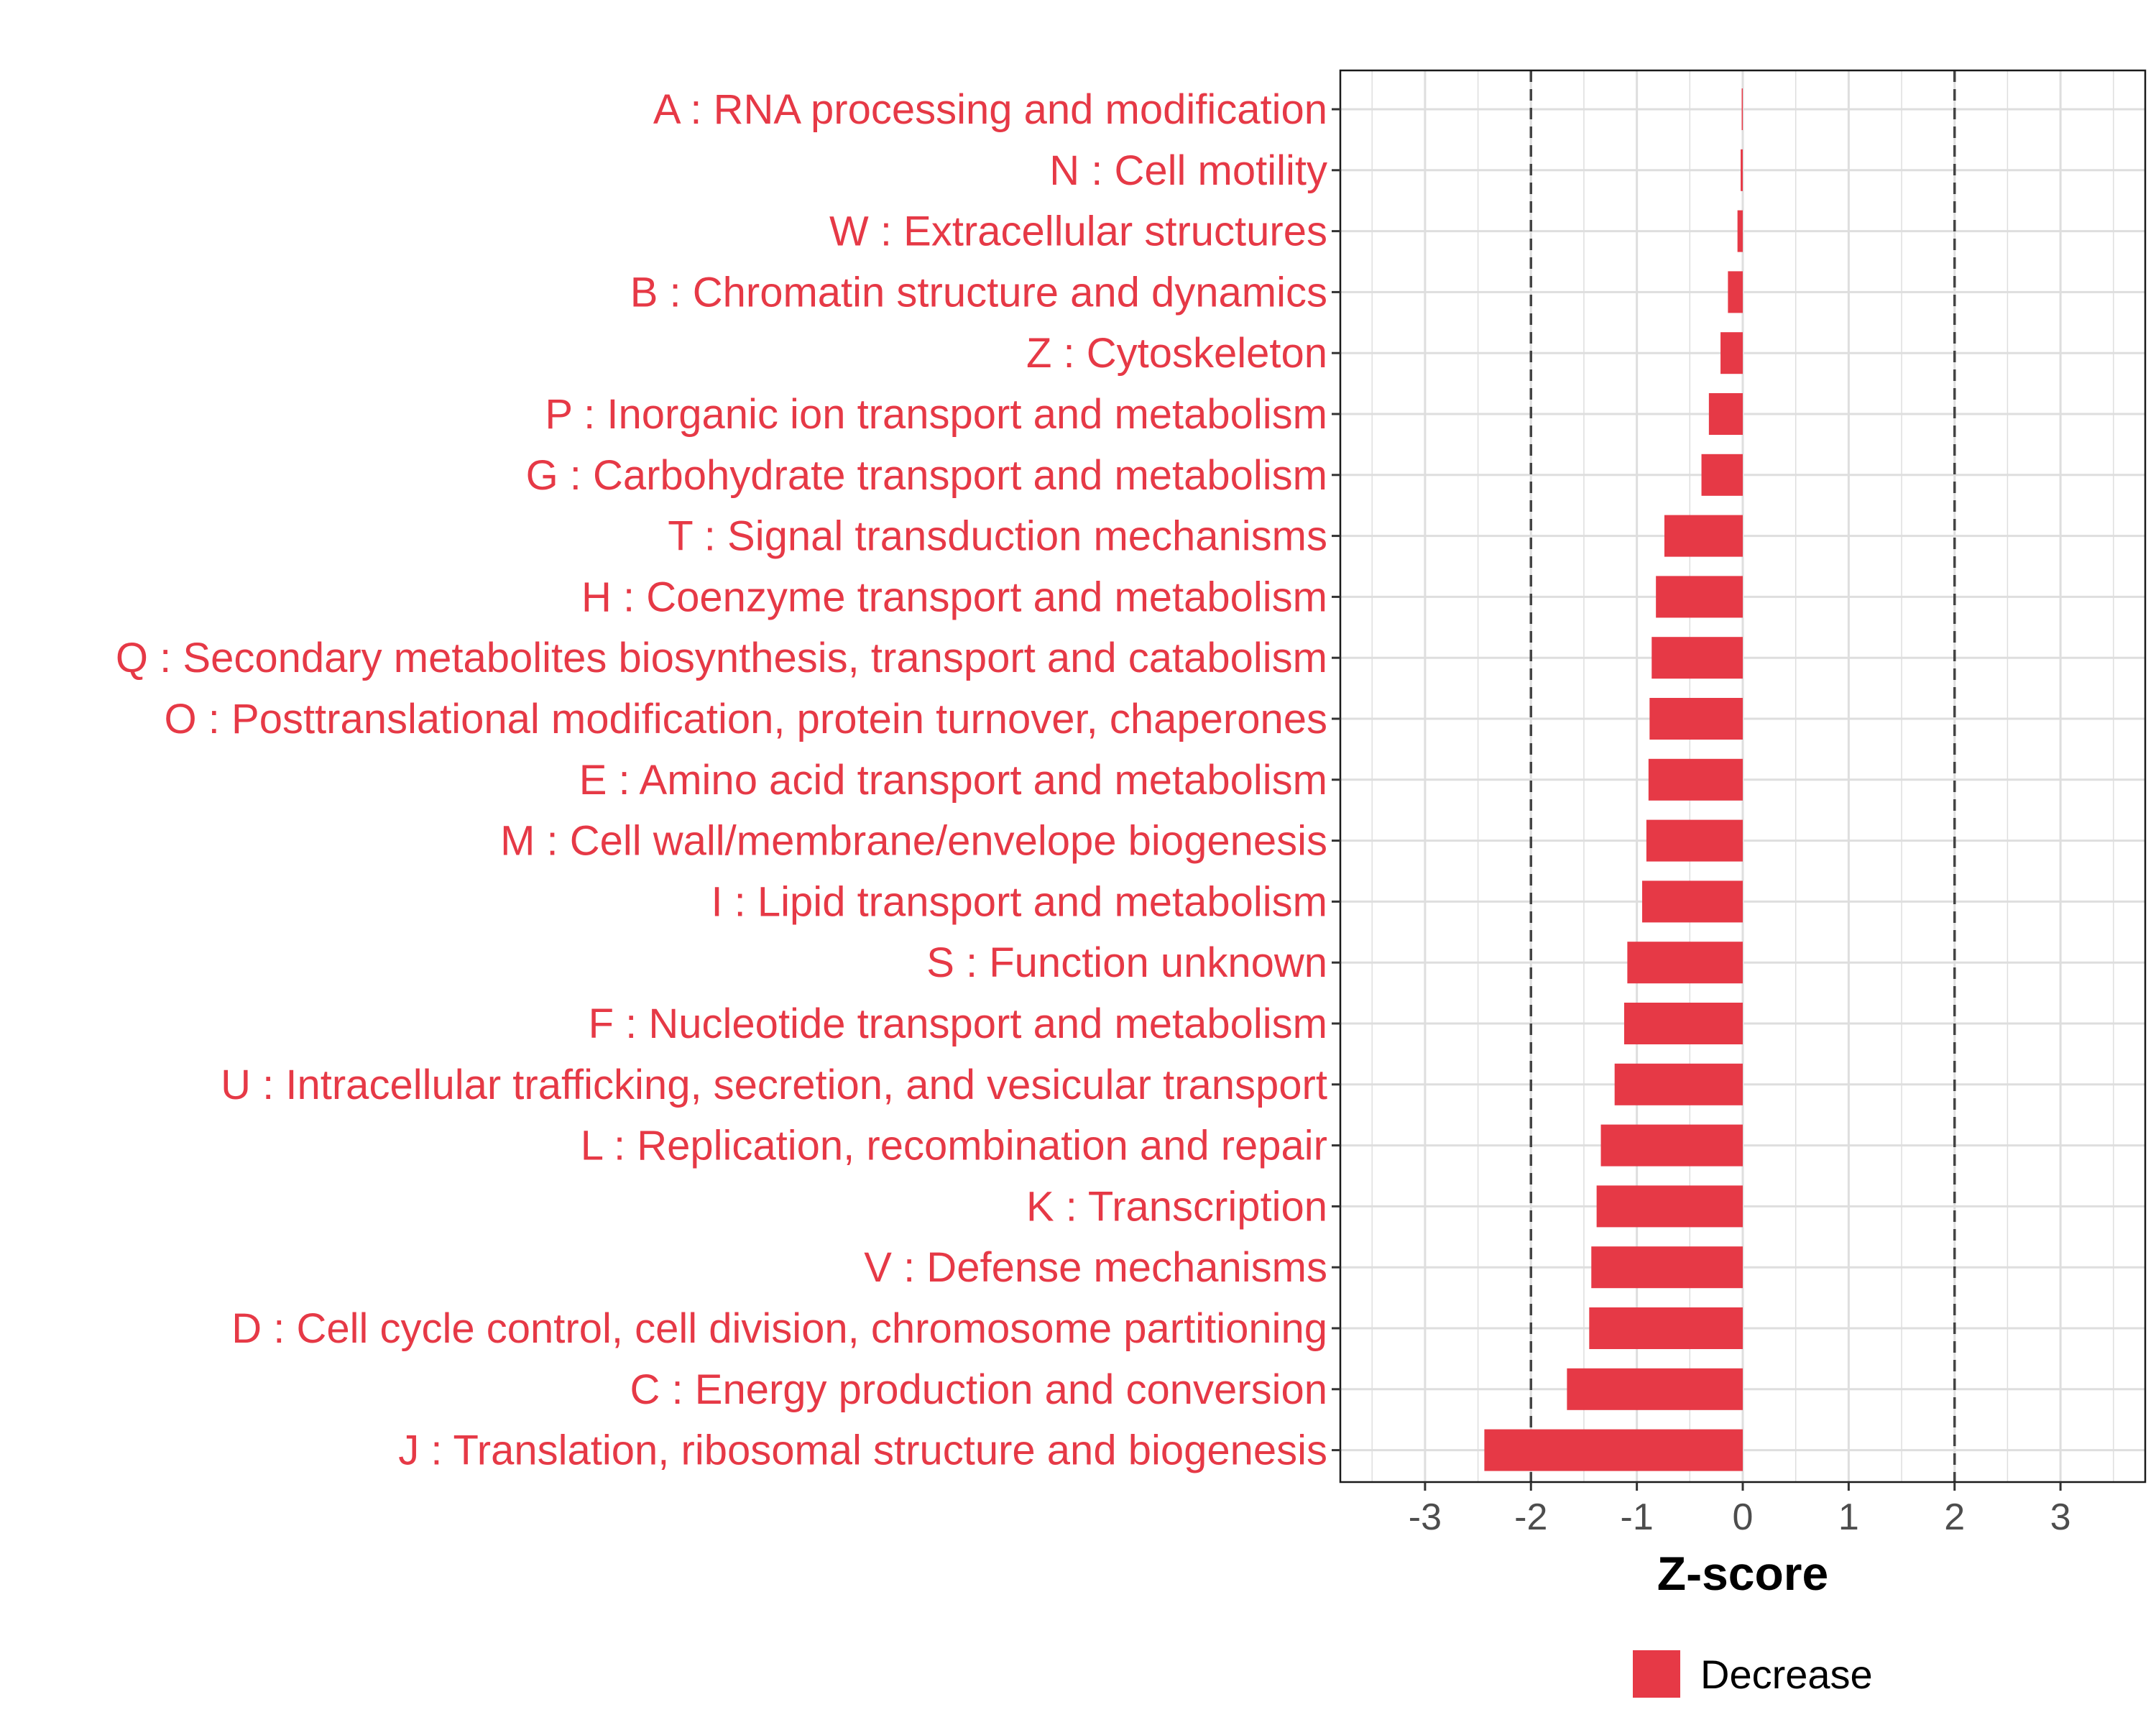  I want to click on x-tick-label: 1, so click(1848, 1517).